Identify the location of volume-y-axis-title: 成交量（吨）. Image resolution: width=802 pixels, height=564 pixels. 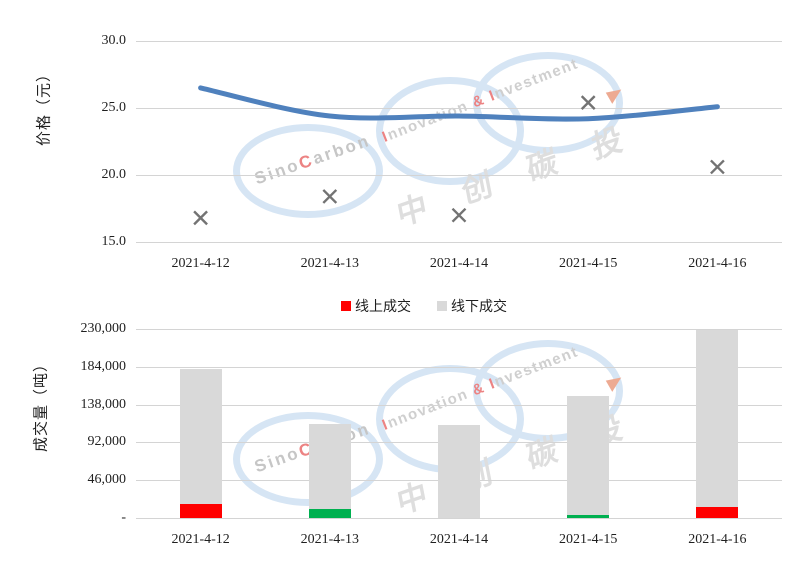
(41, 404).